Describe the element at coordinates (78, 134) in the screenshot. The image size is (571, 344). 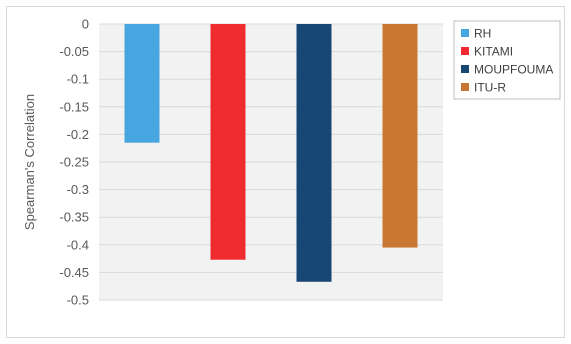
I see `y-tick-label: -0.2` at that location.